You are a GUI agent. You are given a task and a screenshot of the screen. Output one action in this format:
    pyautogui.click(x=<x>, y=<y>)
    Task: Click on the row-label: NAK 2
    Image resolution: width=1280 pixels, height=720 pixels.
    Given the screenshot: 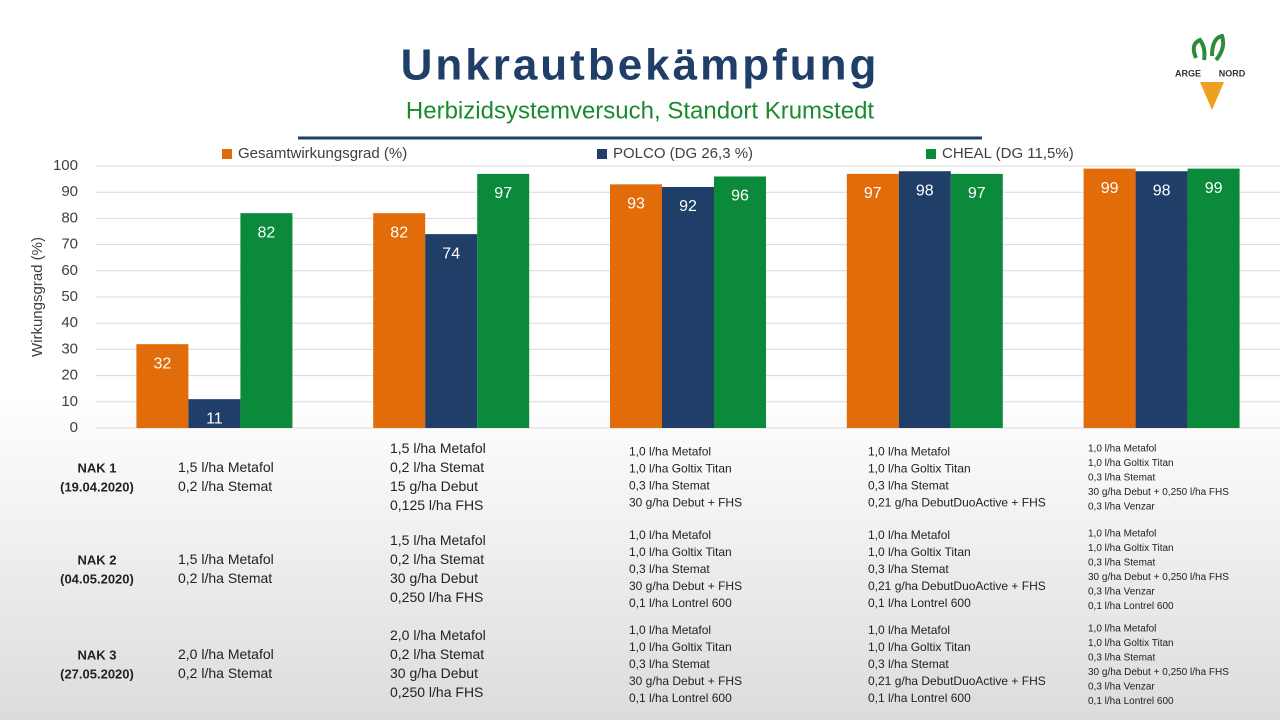 What is the action you would take?
    pyautogui.click(x=96, y=559)
    